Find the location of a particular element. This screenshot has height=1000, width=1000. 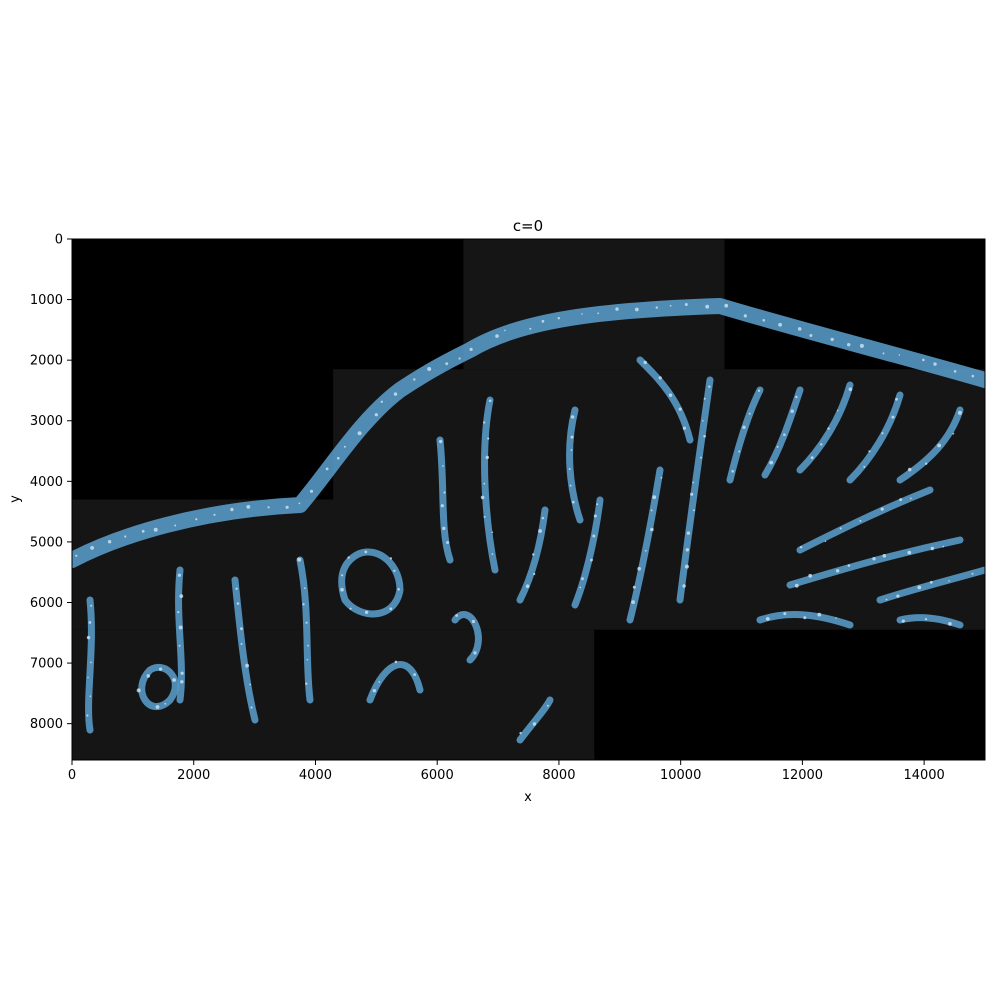

y-tick-label: 2000 is located at coordinates (46, 361).